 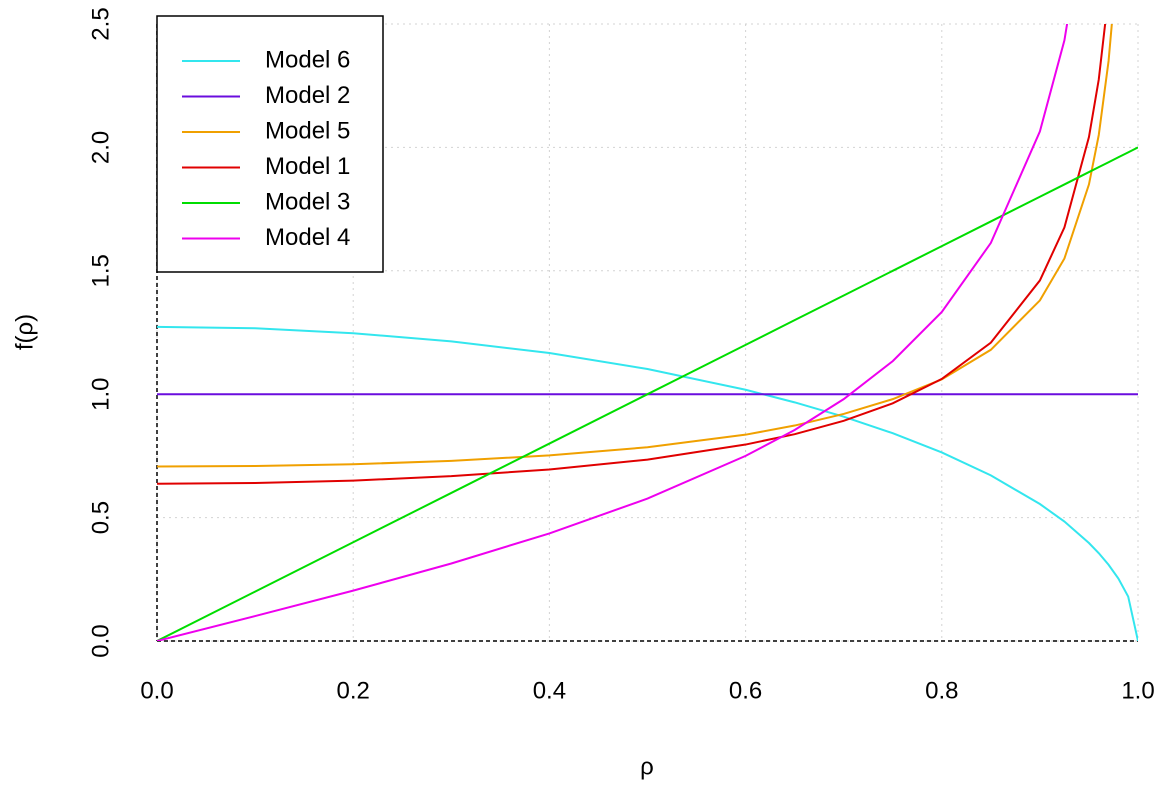 I want to click on legend-label: Model 4, so click(x=307, y=237).